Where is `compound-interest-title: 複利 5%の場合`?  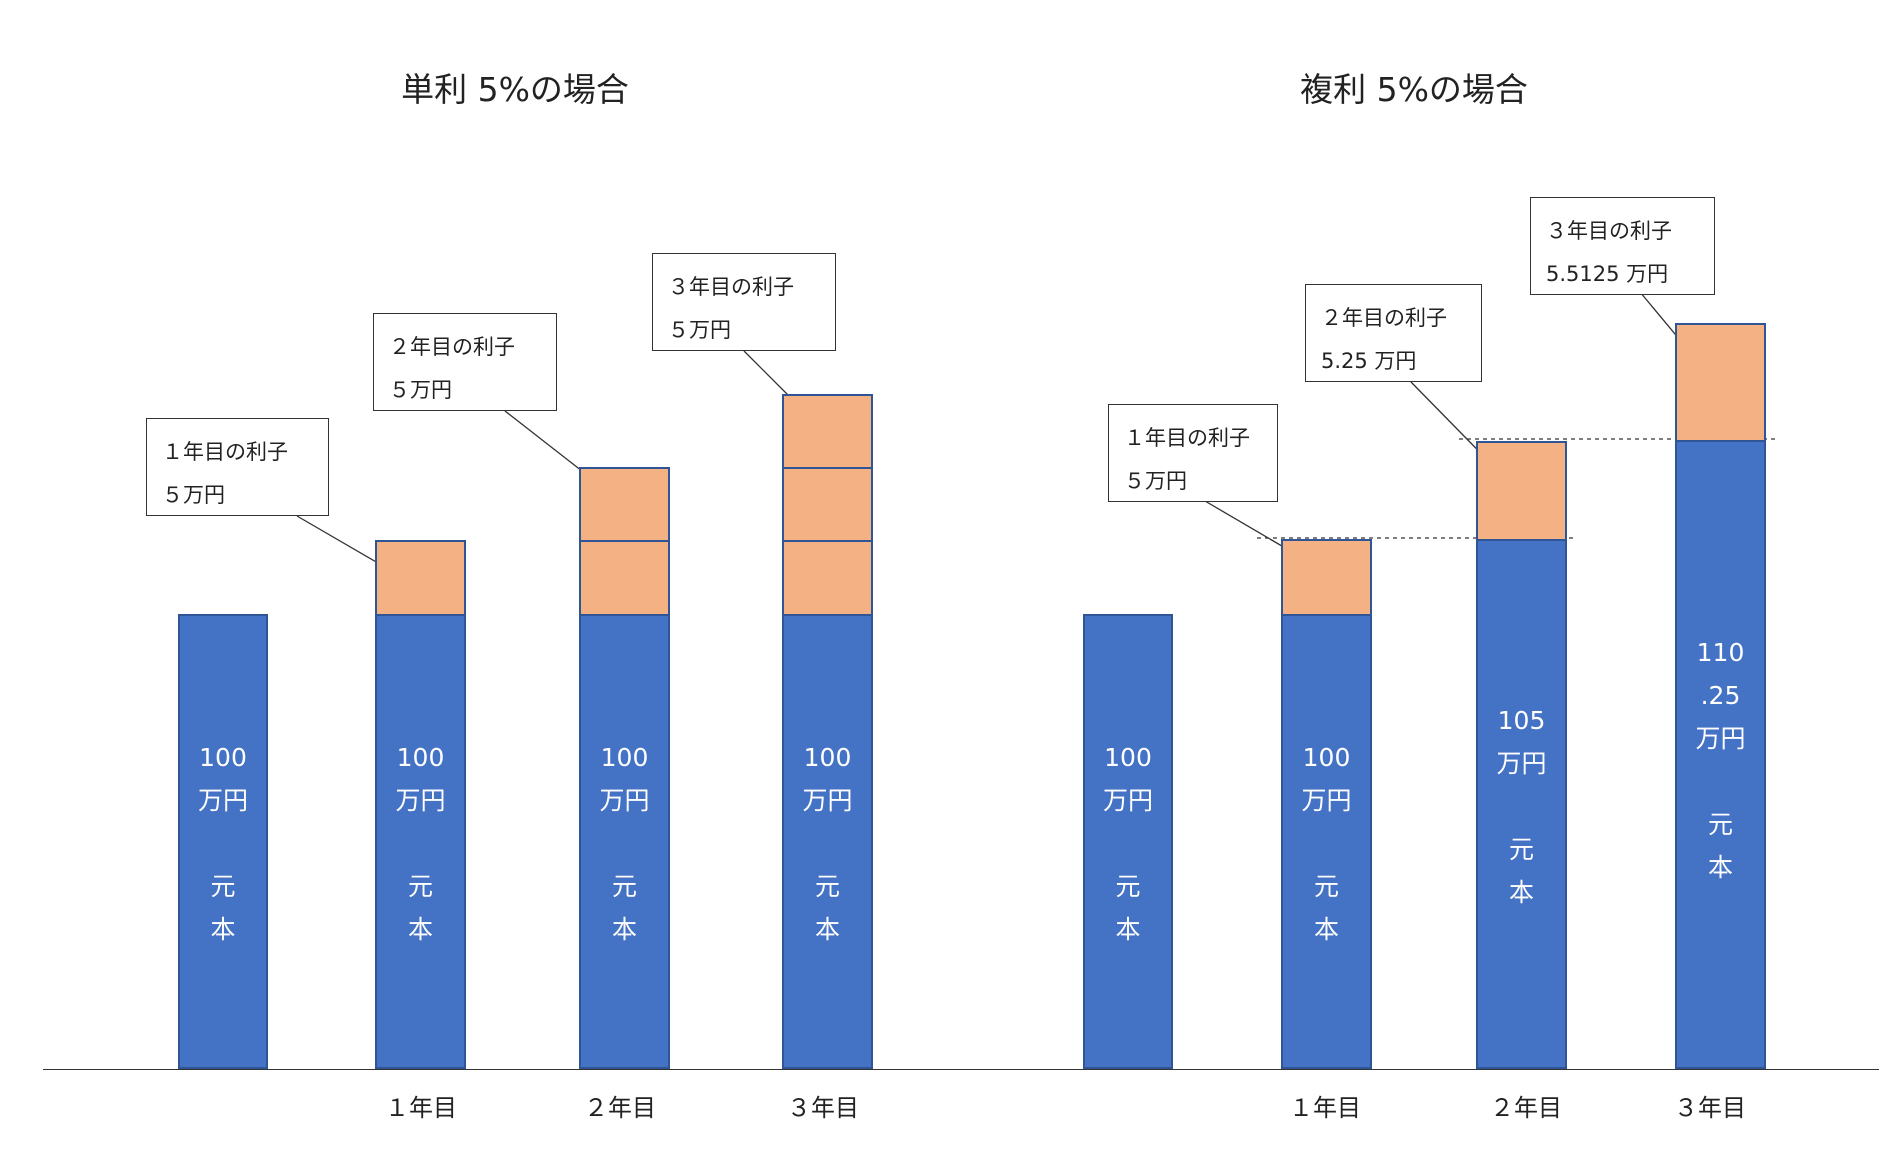 compound-interest-title: 複利 5%の場合 is located at coordinates (1414, 89).